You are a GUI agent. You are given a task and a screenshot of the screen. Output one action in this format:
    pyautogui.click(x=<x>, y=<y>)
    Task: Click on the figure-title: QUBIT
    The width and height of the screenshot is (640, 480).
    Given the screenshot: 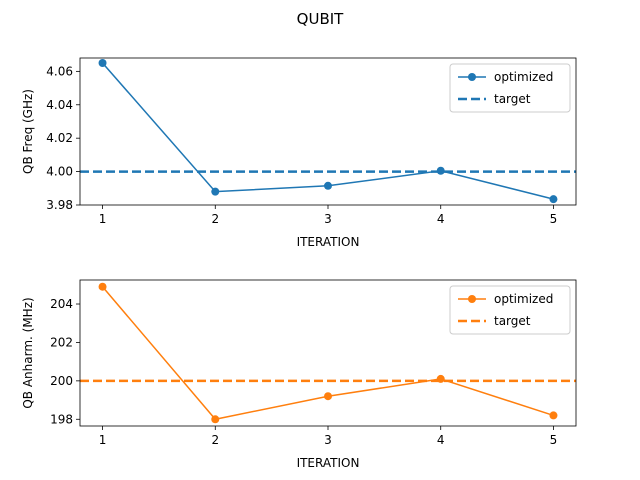 What is the action you would take?
    pyautogui.click(x=321, y=19)
    